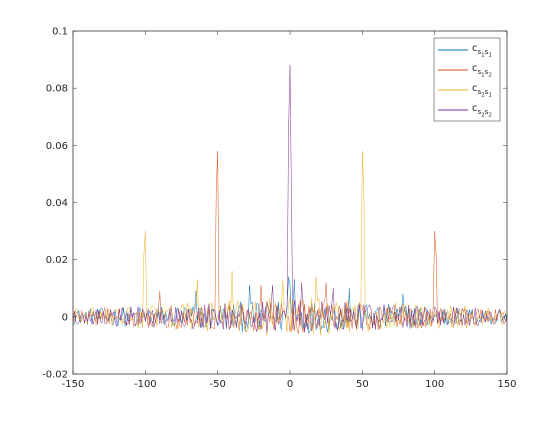  What do you see at coordinates (55, 375) in the screenshot?
I see `y-tick-label: -0.02` at bounding box center [55, 375].